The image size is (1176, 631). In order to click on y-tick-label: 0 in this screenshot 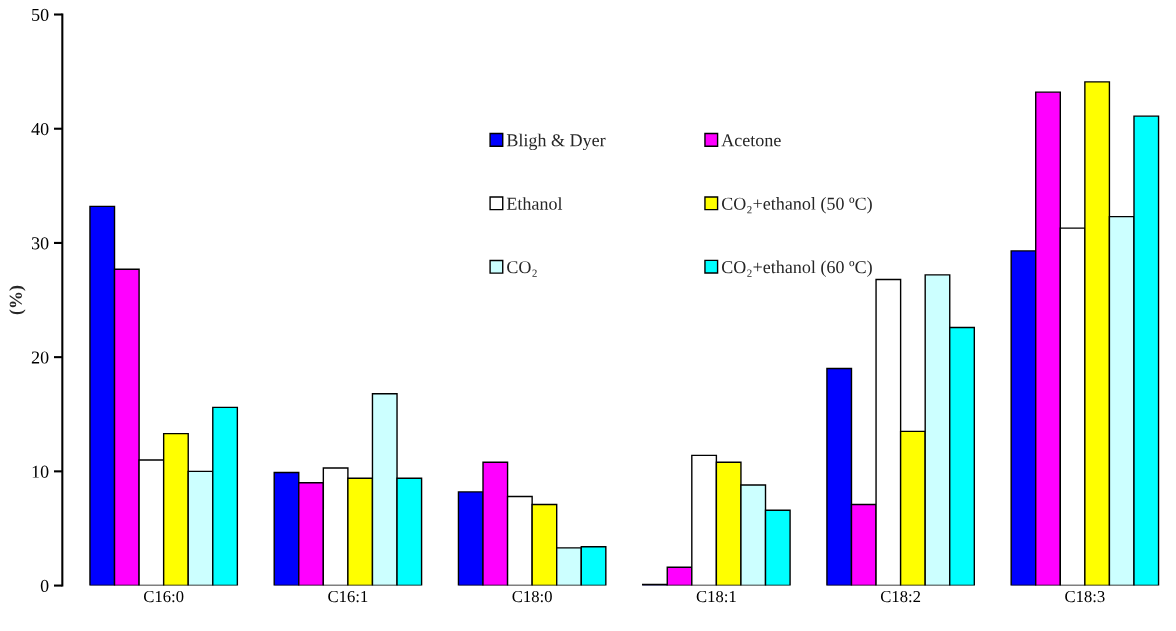, I will do `click(44, 586)`.